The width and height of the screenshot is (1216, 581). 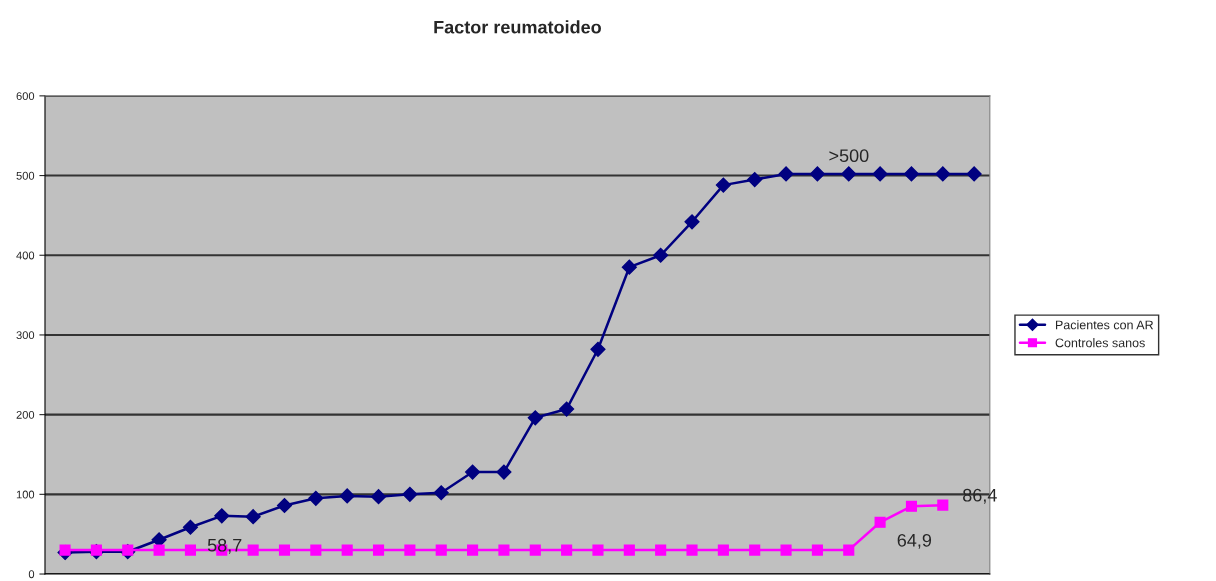 What do you see at coordinates (25, 255) in the screenshot?
I see `y-tick-label: 400` at bounding box center [25, 255].